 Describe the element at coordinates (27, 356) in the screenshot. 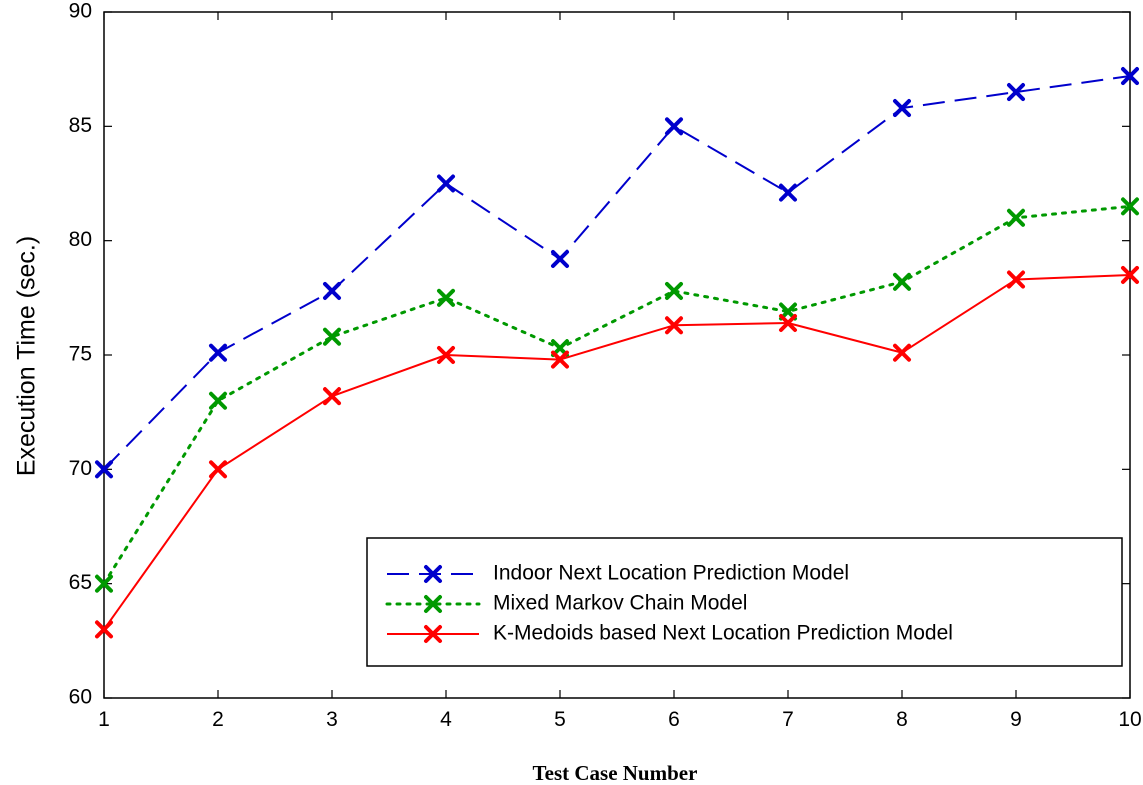

I see `y-axis-label: Execution Time (sec.)` at that location.